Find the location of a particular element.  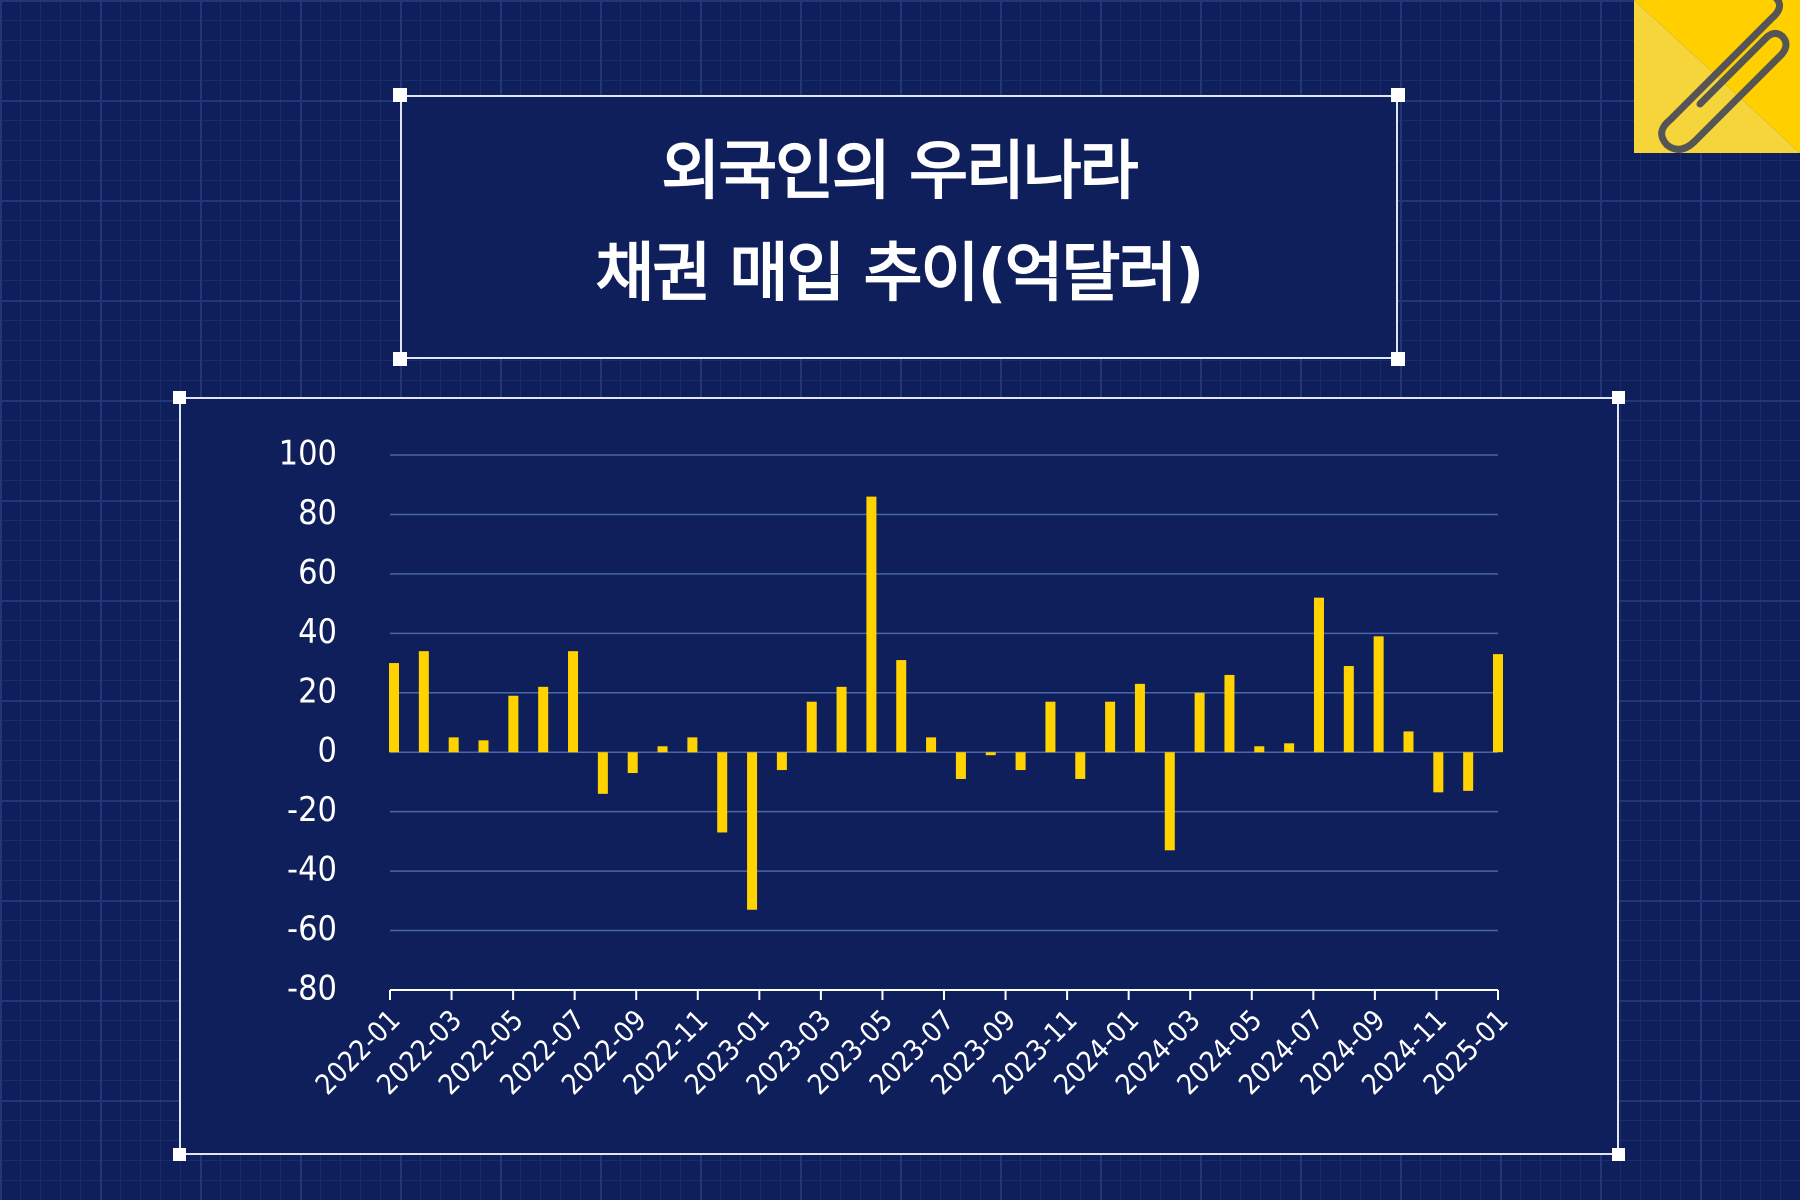

y-tick-label: 60 is located at coordinates (317, 572).